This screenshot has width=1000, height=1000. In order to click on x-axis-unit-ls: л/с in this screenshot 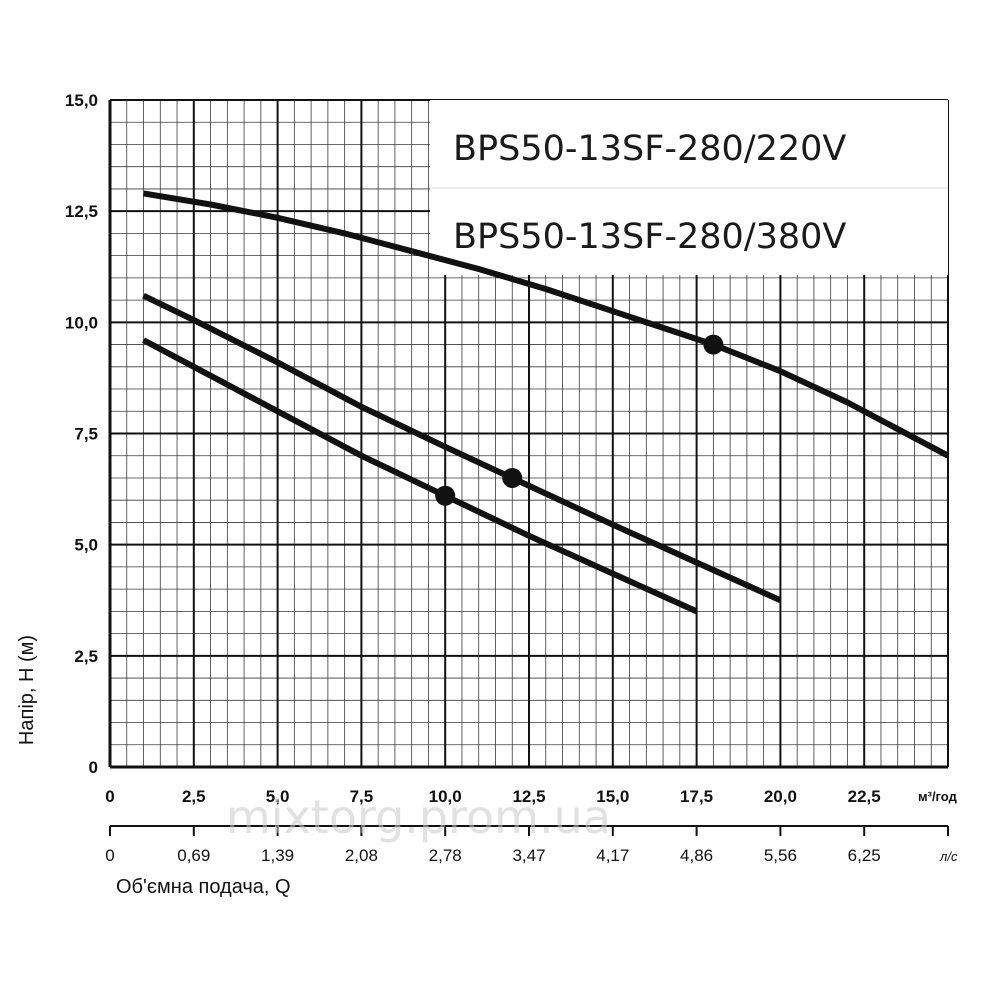, I will do `click(948, 856)`.